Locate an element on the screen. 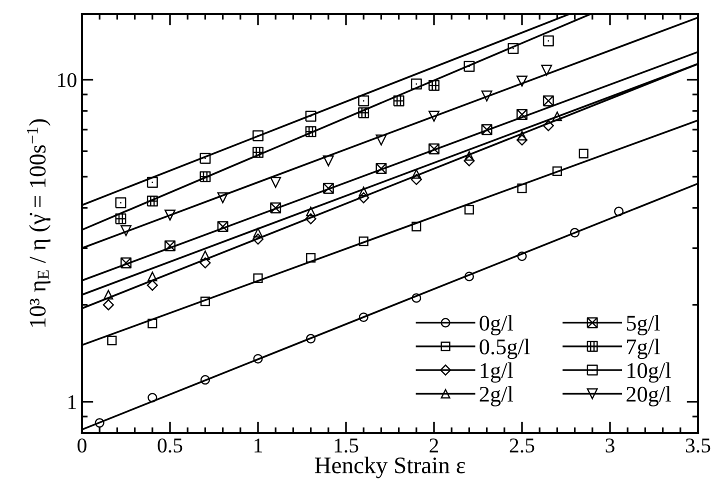 This screenshot has width=713, height=486. x-tick-label: 1 is located at coordinates (258, 445).